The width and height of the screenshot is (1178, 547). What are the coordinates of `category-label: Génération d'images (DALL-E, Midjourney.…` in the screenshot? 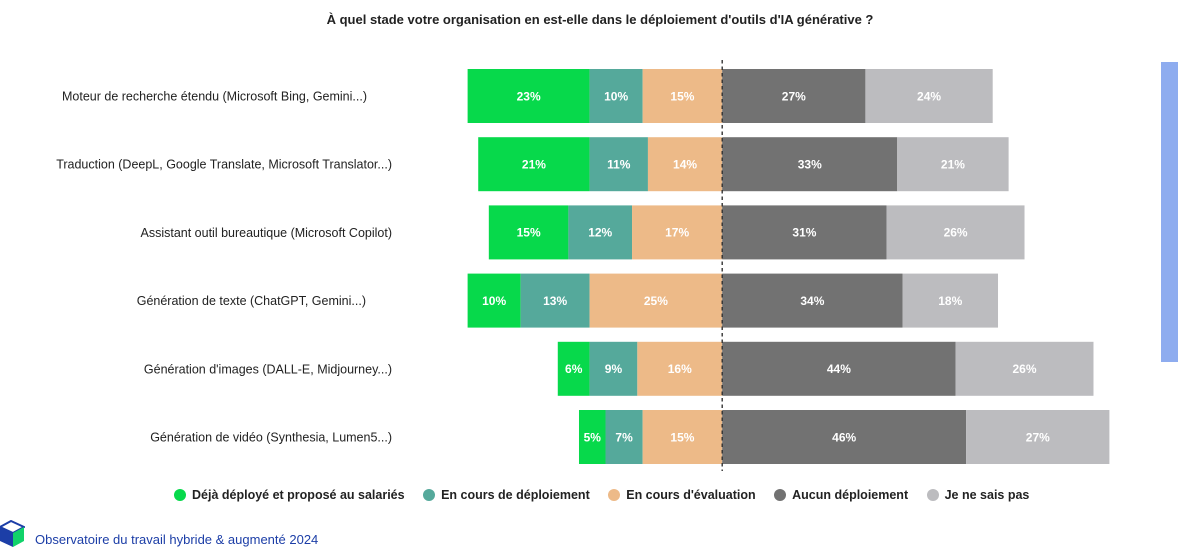 It's located at (268, 369).